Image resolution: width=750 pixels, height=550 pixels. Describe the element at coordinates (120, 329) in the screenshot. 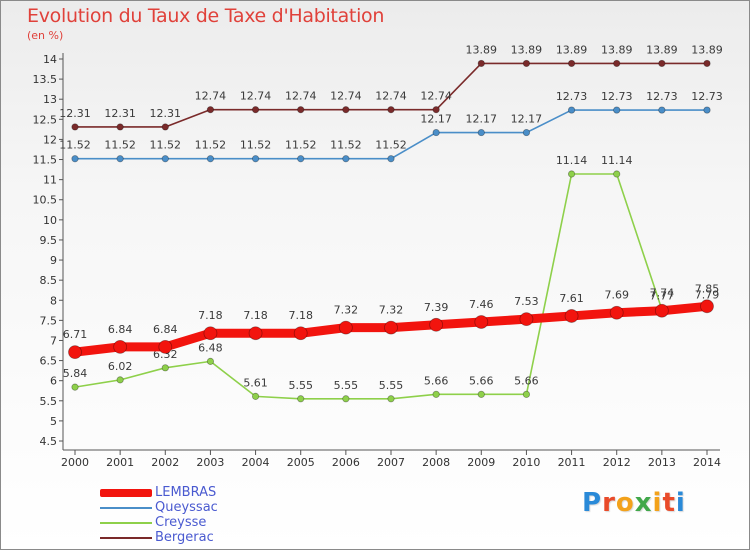

I see `data-label-lembras: 6.84` at that location.